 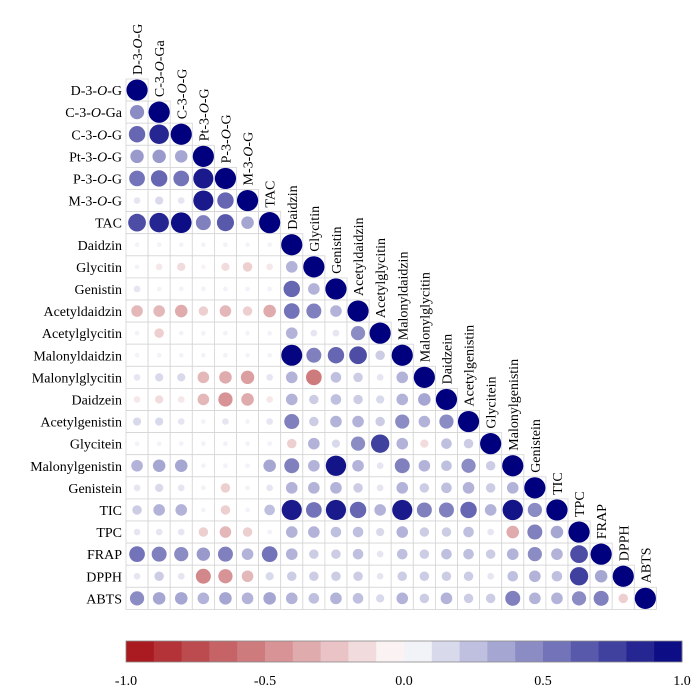 I want to click on colorbar-tick-label: -0.5, so click(x=265, y=681).